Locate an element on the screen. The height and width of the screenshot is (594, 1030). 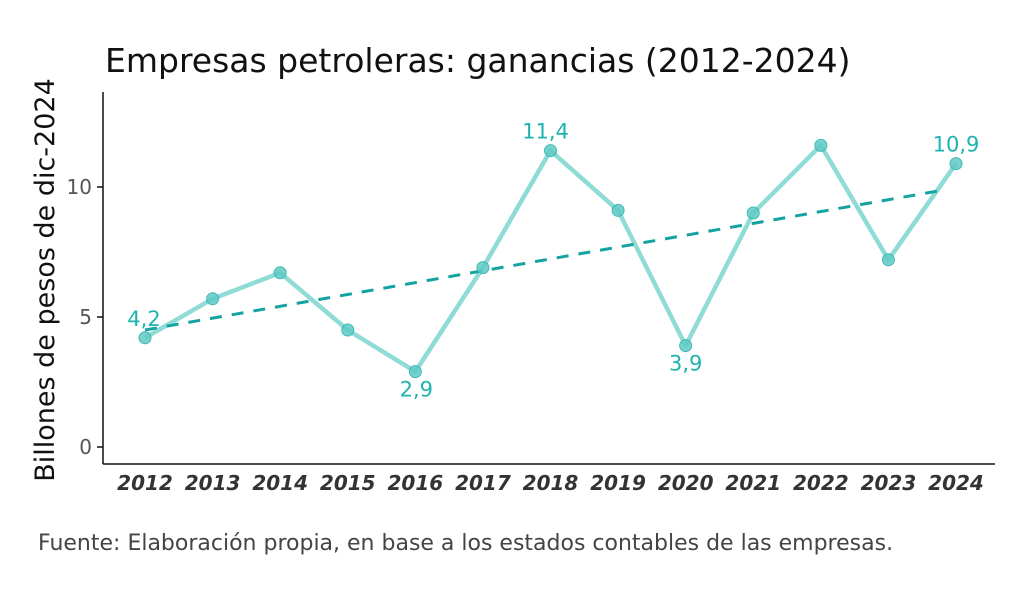
x-tick-label: 2015 is located at coordinates (348, 483).